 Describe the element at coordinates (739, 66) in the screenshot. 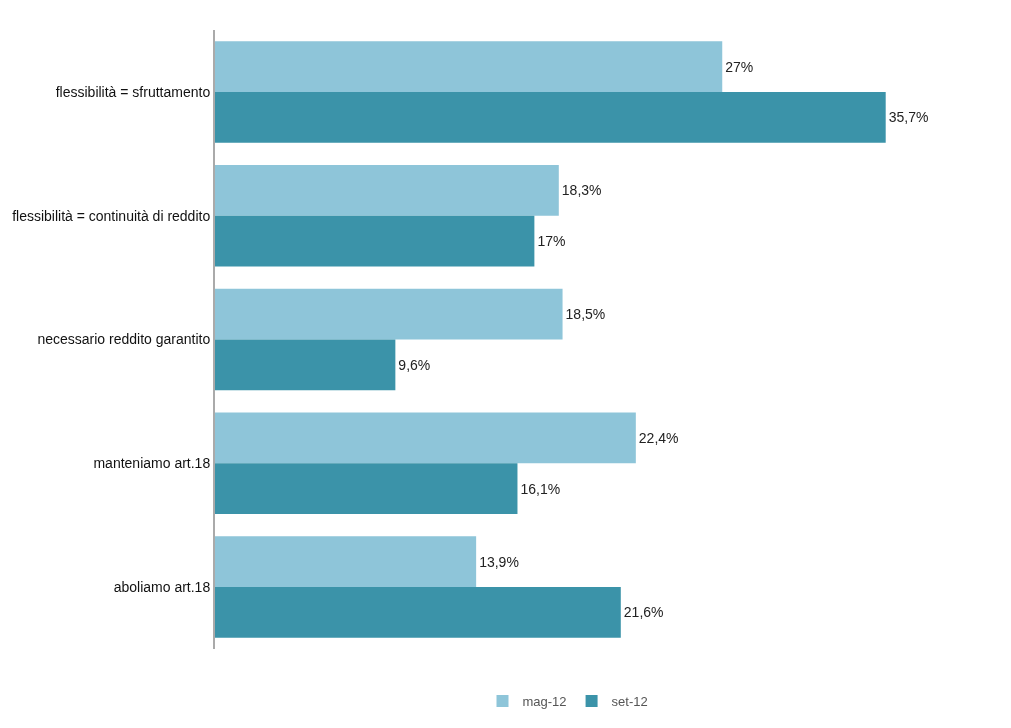

I see `data-label: 27%` at that location.